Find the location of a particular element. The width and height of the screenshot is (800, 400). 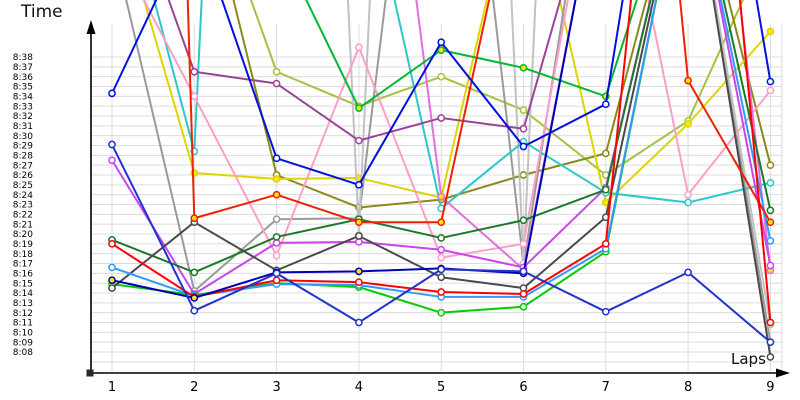

y-tick-label: 8:28 is located at coordinates (23, 157).